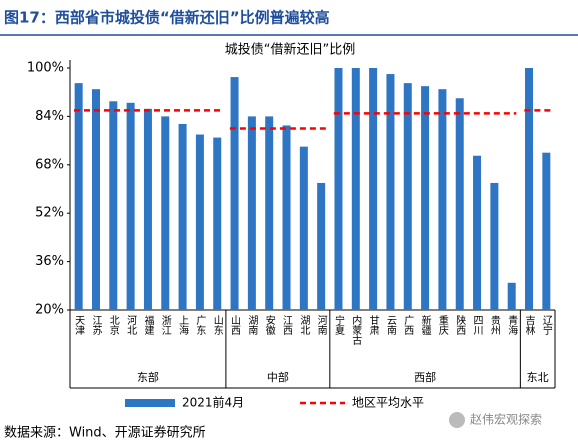  Describe the element at coordinates (252, 325) in the screenshot. I see `x-tick-label: 湖南` at that location.